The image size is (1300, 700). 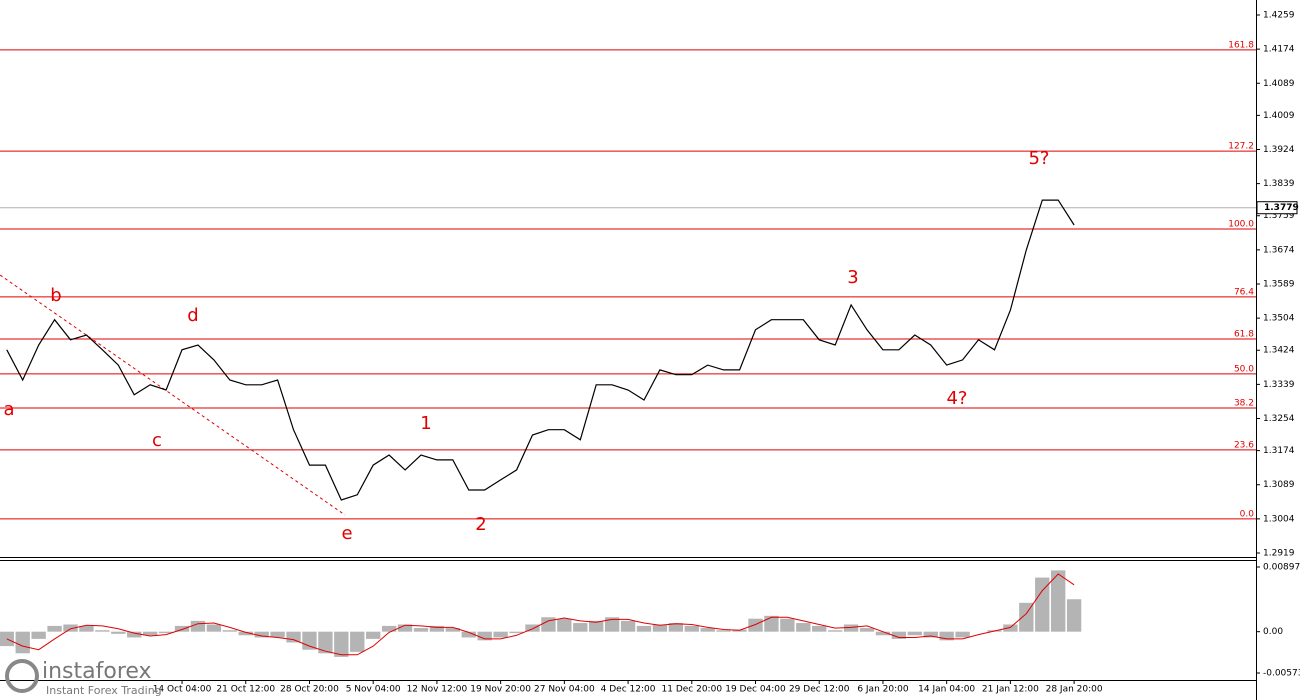 I want to click on fib-label: 76.4, so click(x=1244, y=292).